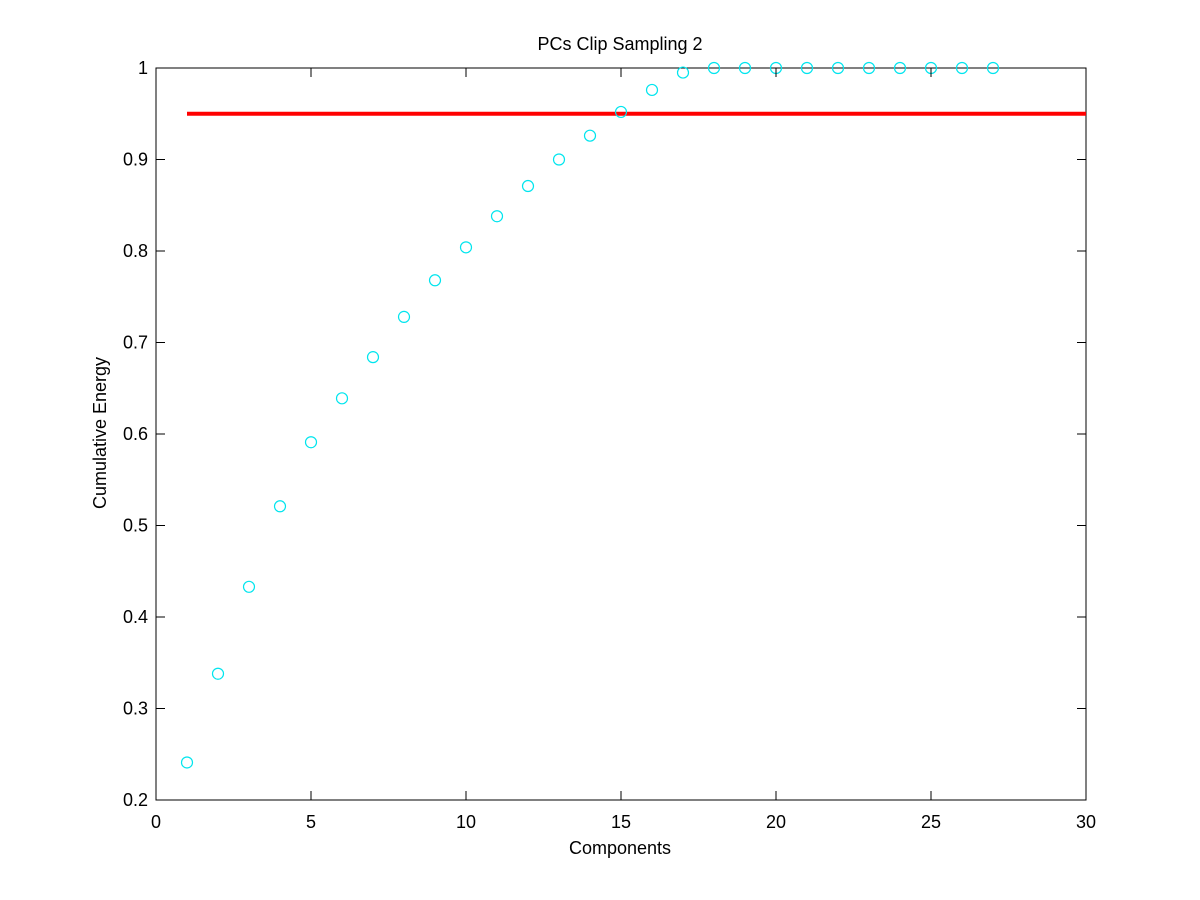  What do you see at coordinates (135, 343) in the screenshot?
I see `y-tick-label: 0.7` at bounding box center [135, 343].